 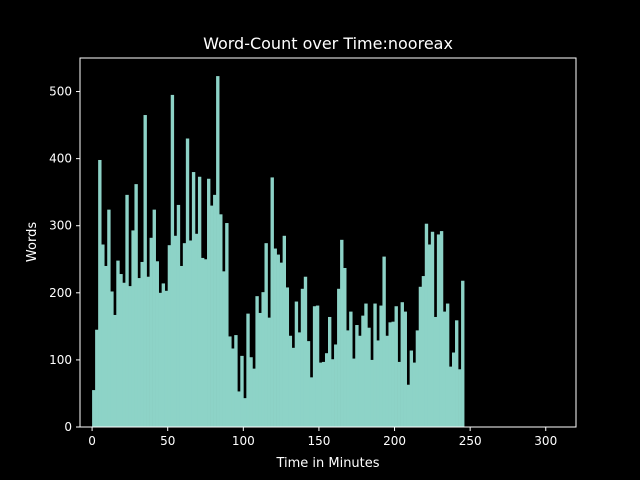 I want to click on y-tick-label-400: 400, so click(x=60, y=159).